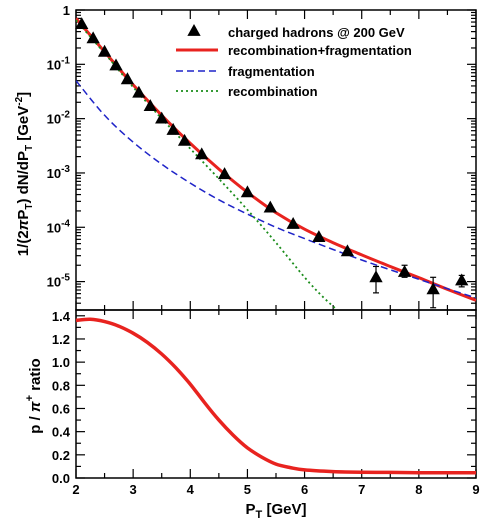  Describe the element at coordinates (191, 489) in the screenshot. I see `x-tick-label: 4` at that location.